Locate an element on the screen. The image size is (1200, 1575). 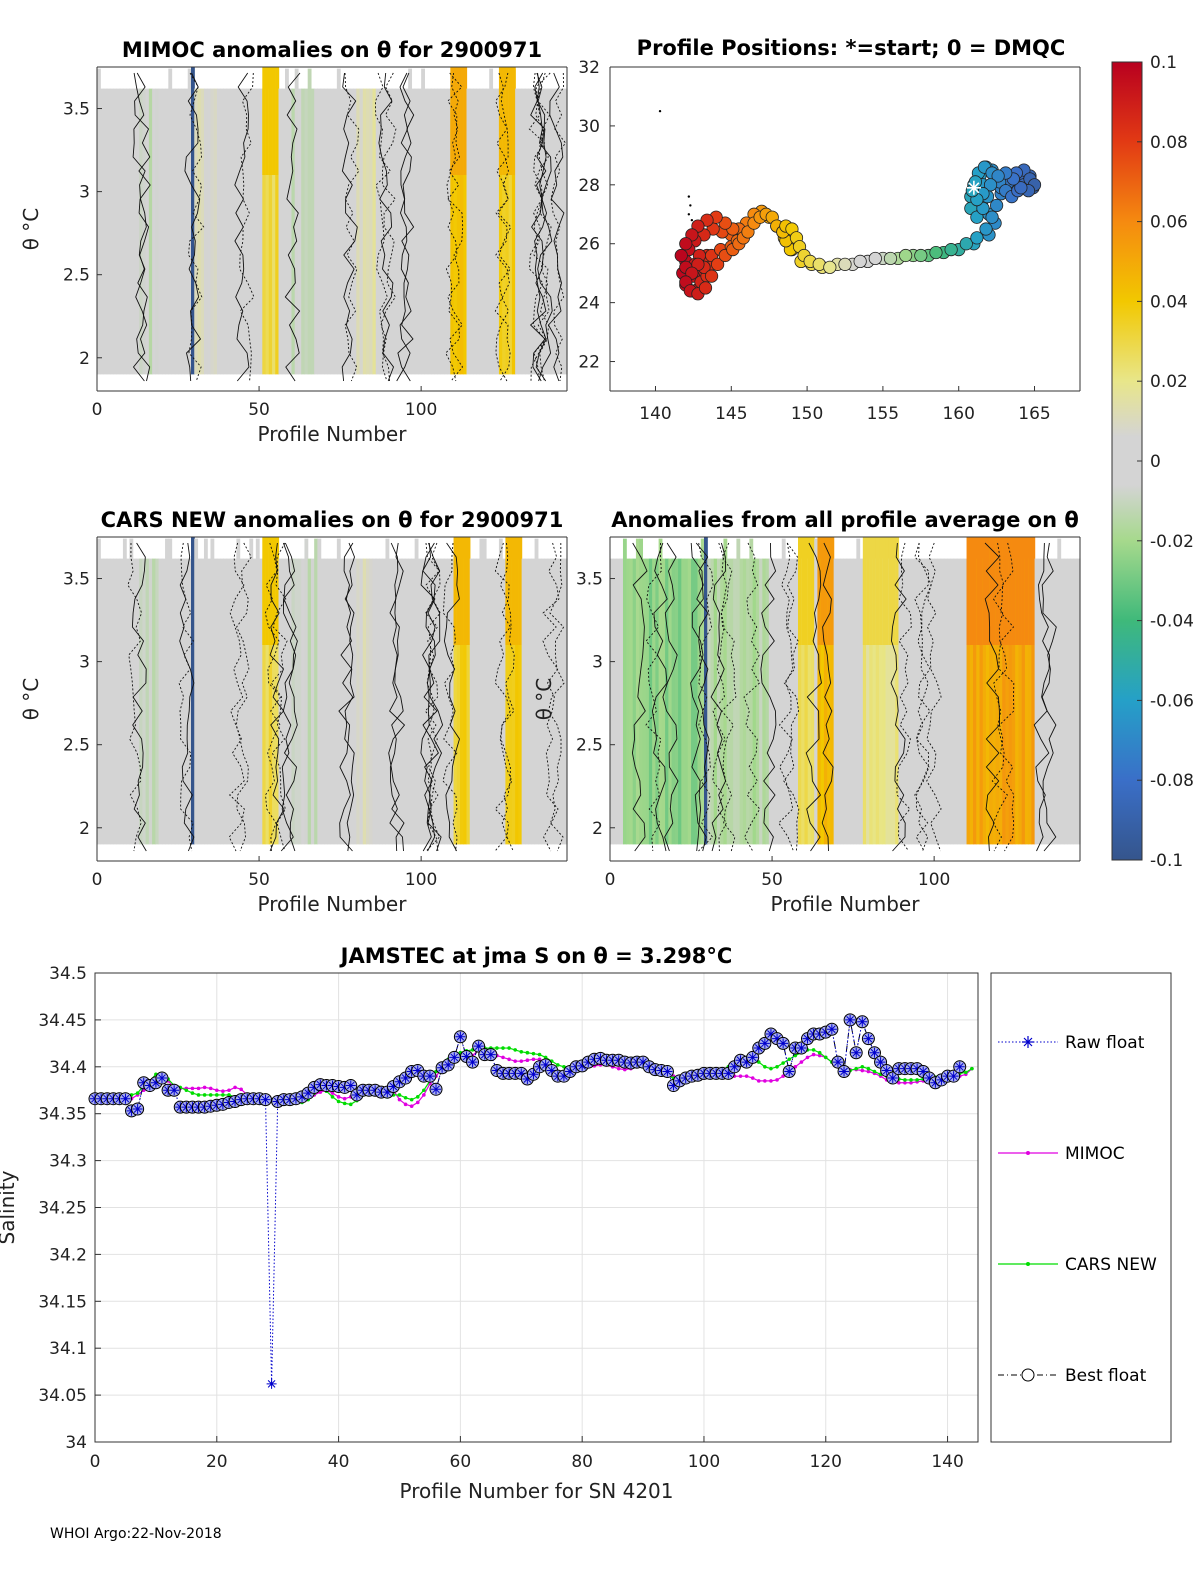
stray-position-dot is located at coordinates (692, 220).